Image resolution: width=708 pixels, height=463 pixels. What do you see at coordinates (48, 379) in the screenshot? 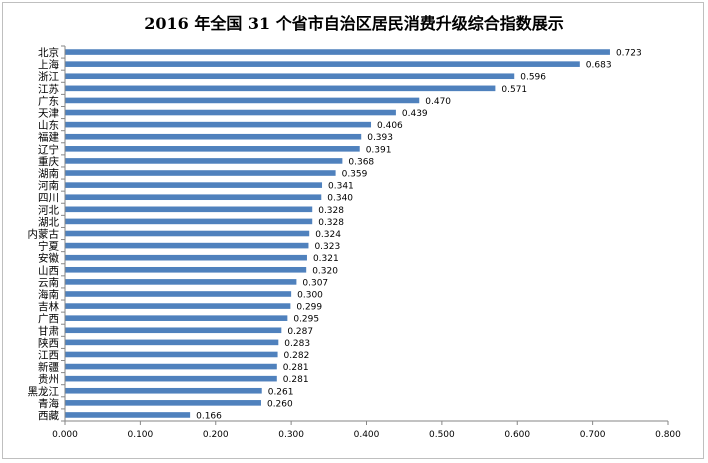
I see `category-label: 贵州` at bounding box center [48, 379].